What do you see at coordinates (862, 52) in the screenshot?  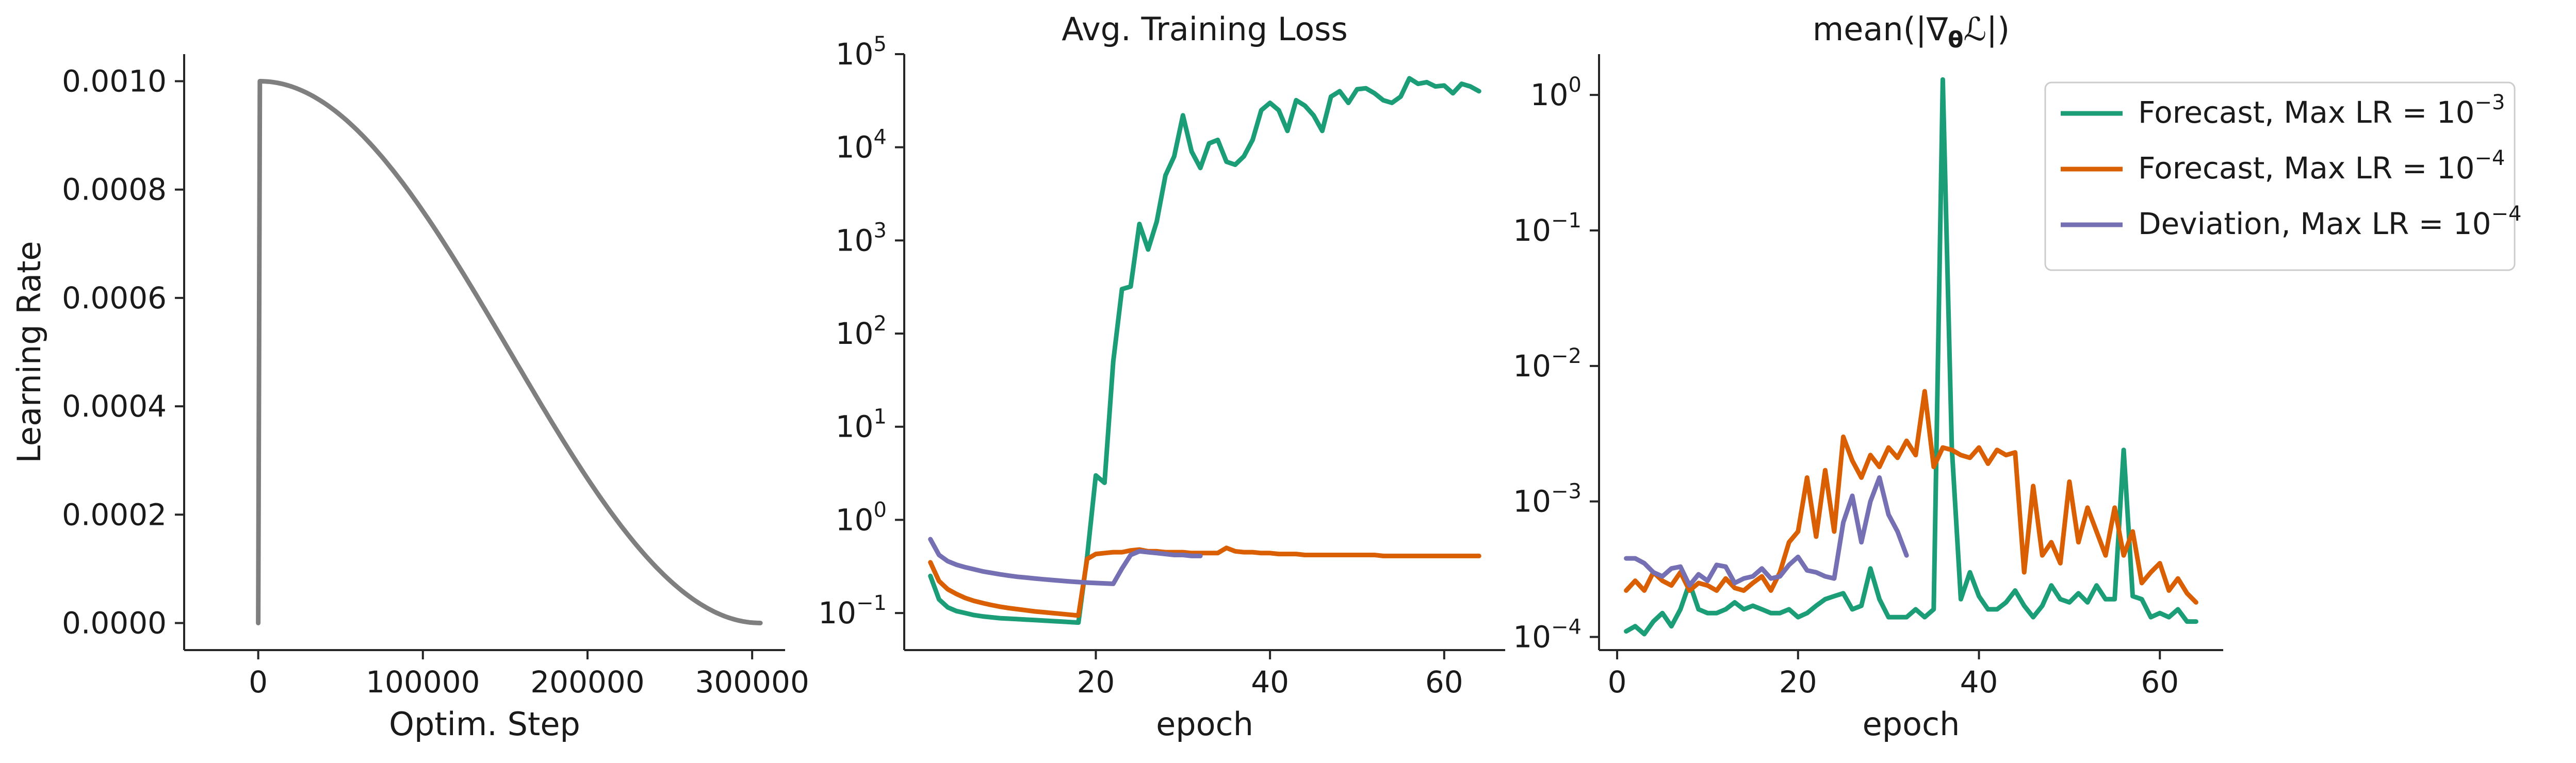 I see `y-tick-label: 10⁵` at bounding box center [862, 52].